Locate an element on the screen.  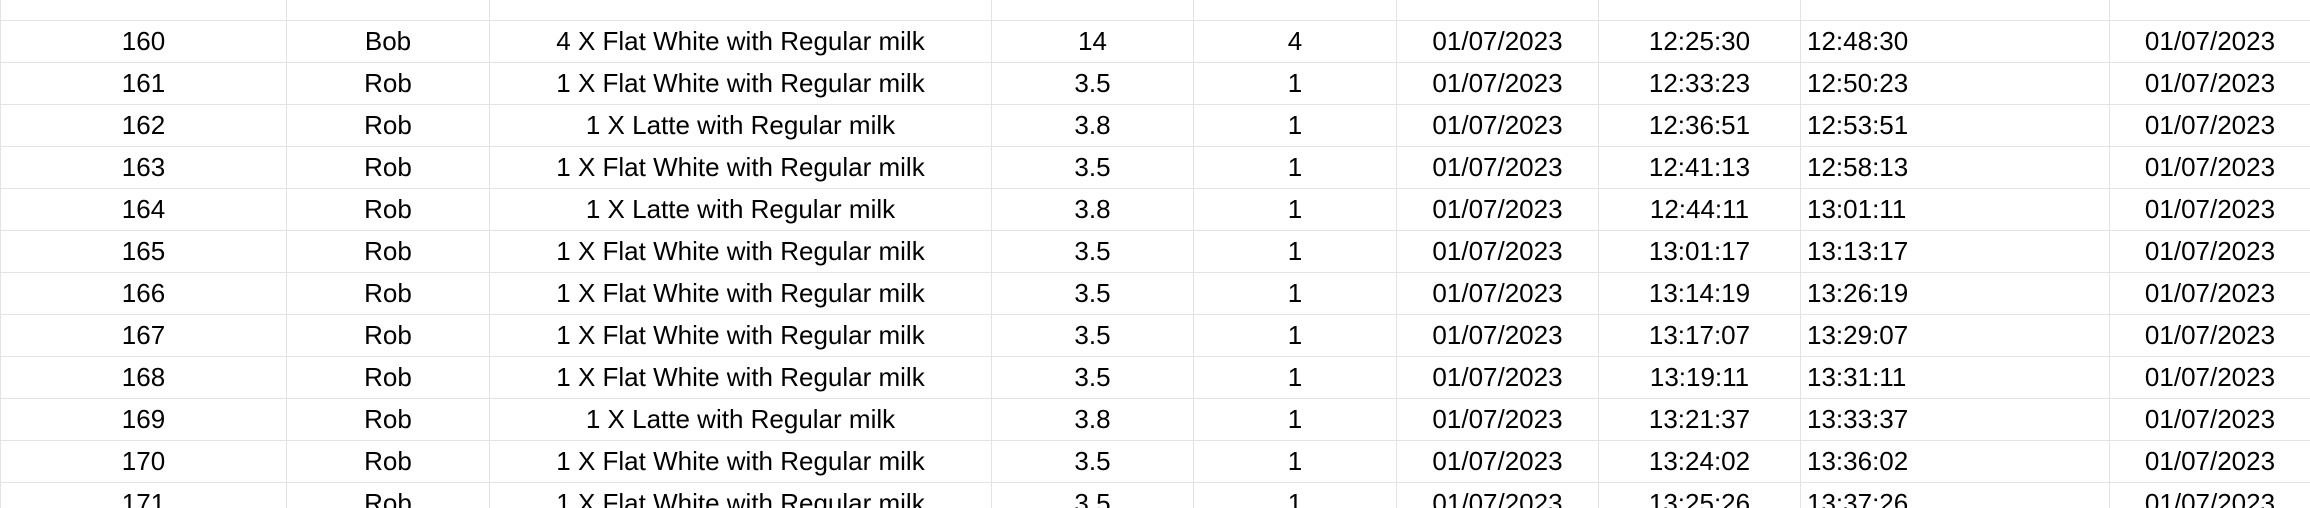
cell-order-item: 4 X Flat White with Regular milk is located at coordinates (740, 41).